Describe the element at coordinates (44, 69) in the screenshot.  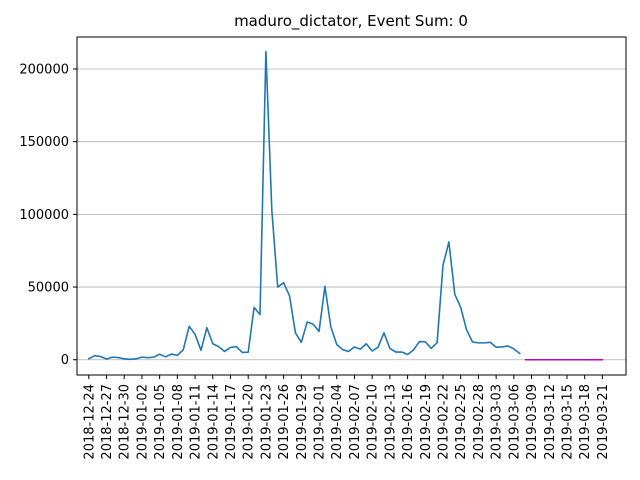
I see `y-tick-label: 200000` at that location.